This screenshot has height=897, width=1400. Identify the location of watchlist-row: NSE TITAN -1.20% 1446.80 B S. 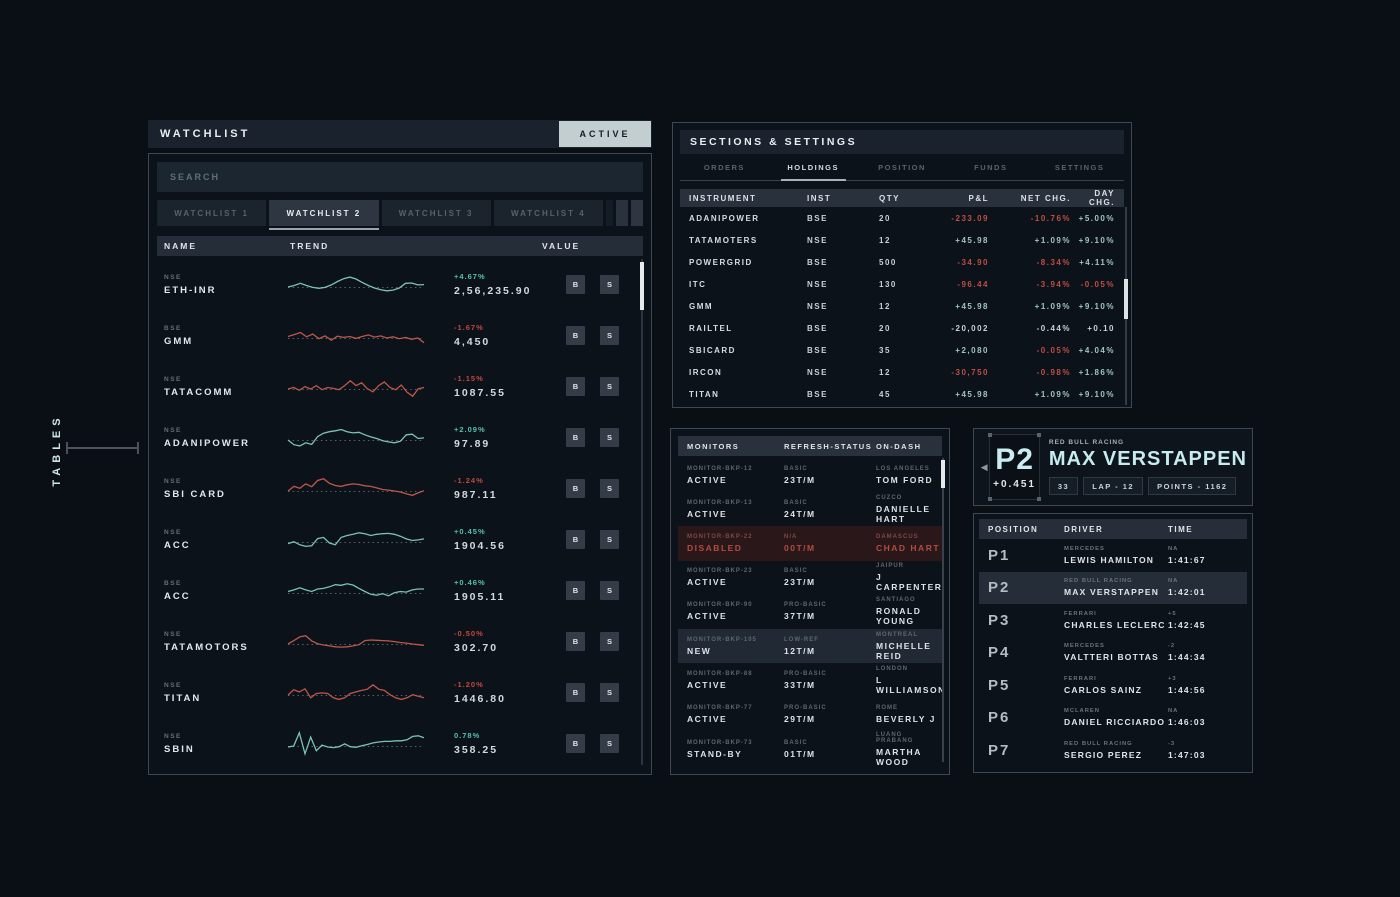
(400, 692).